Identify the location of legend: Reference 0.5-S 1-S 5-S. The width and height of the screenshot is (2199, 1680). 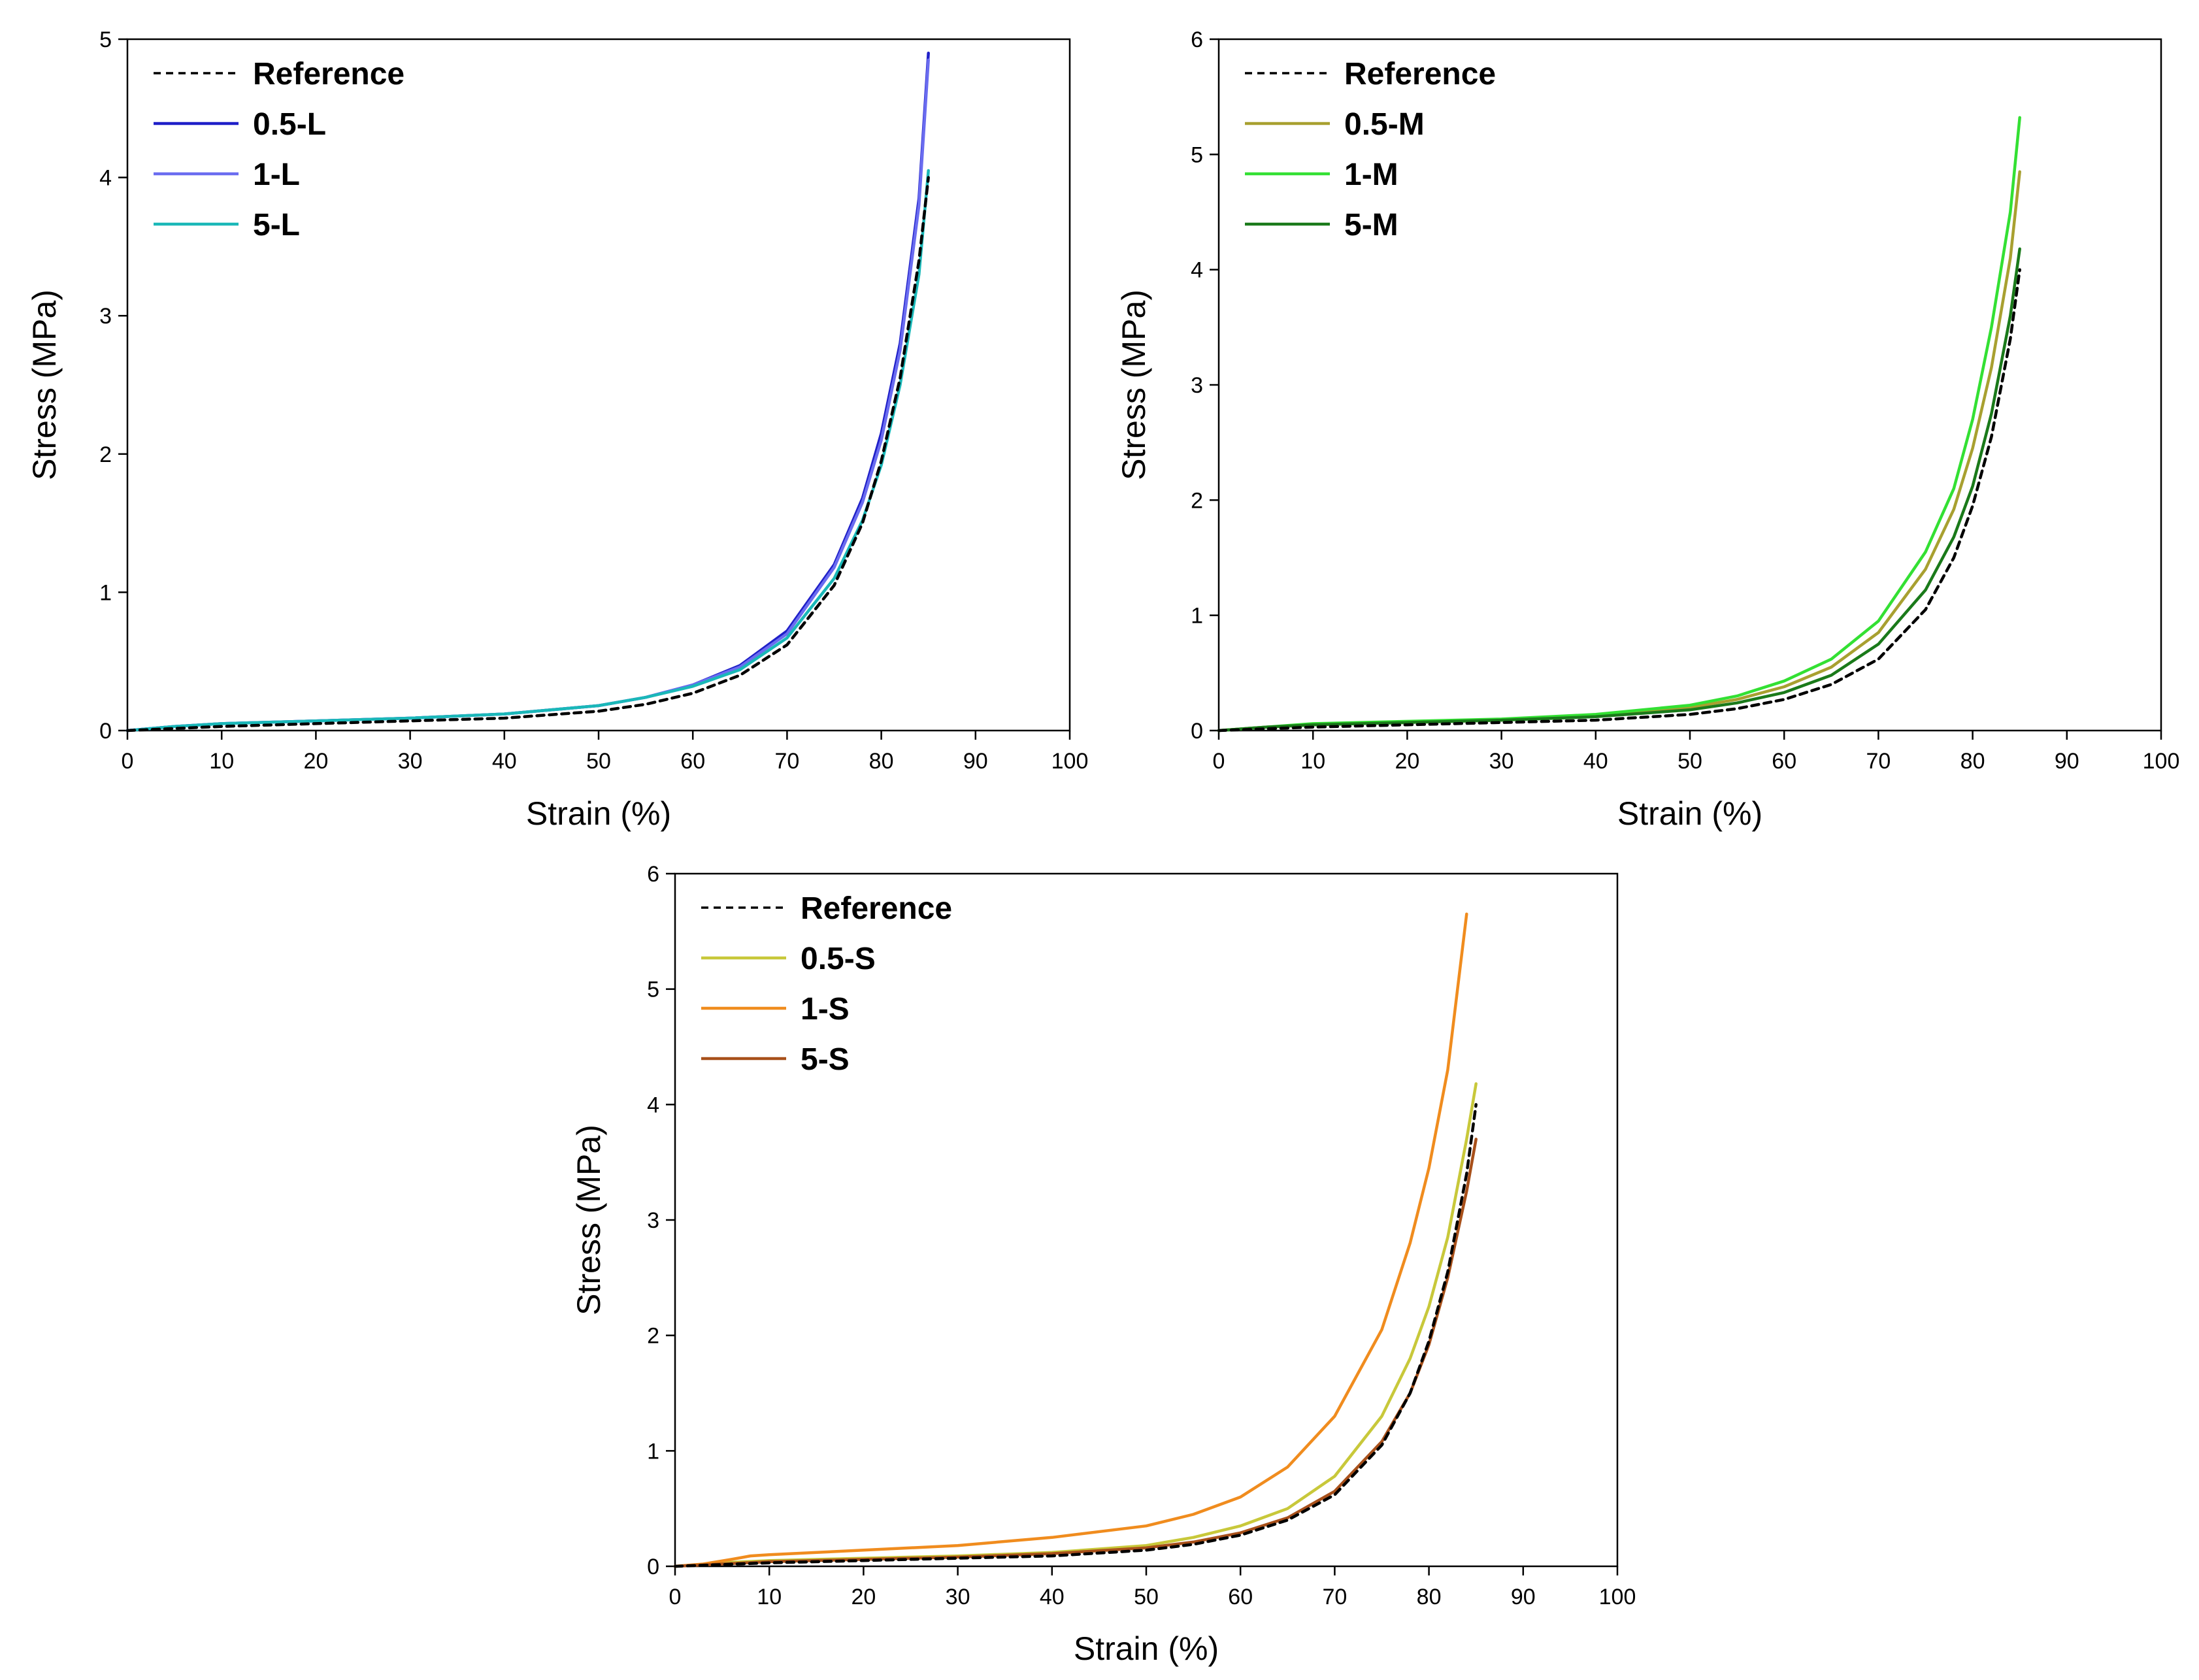
(826, 984).